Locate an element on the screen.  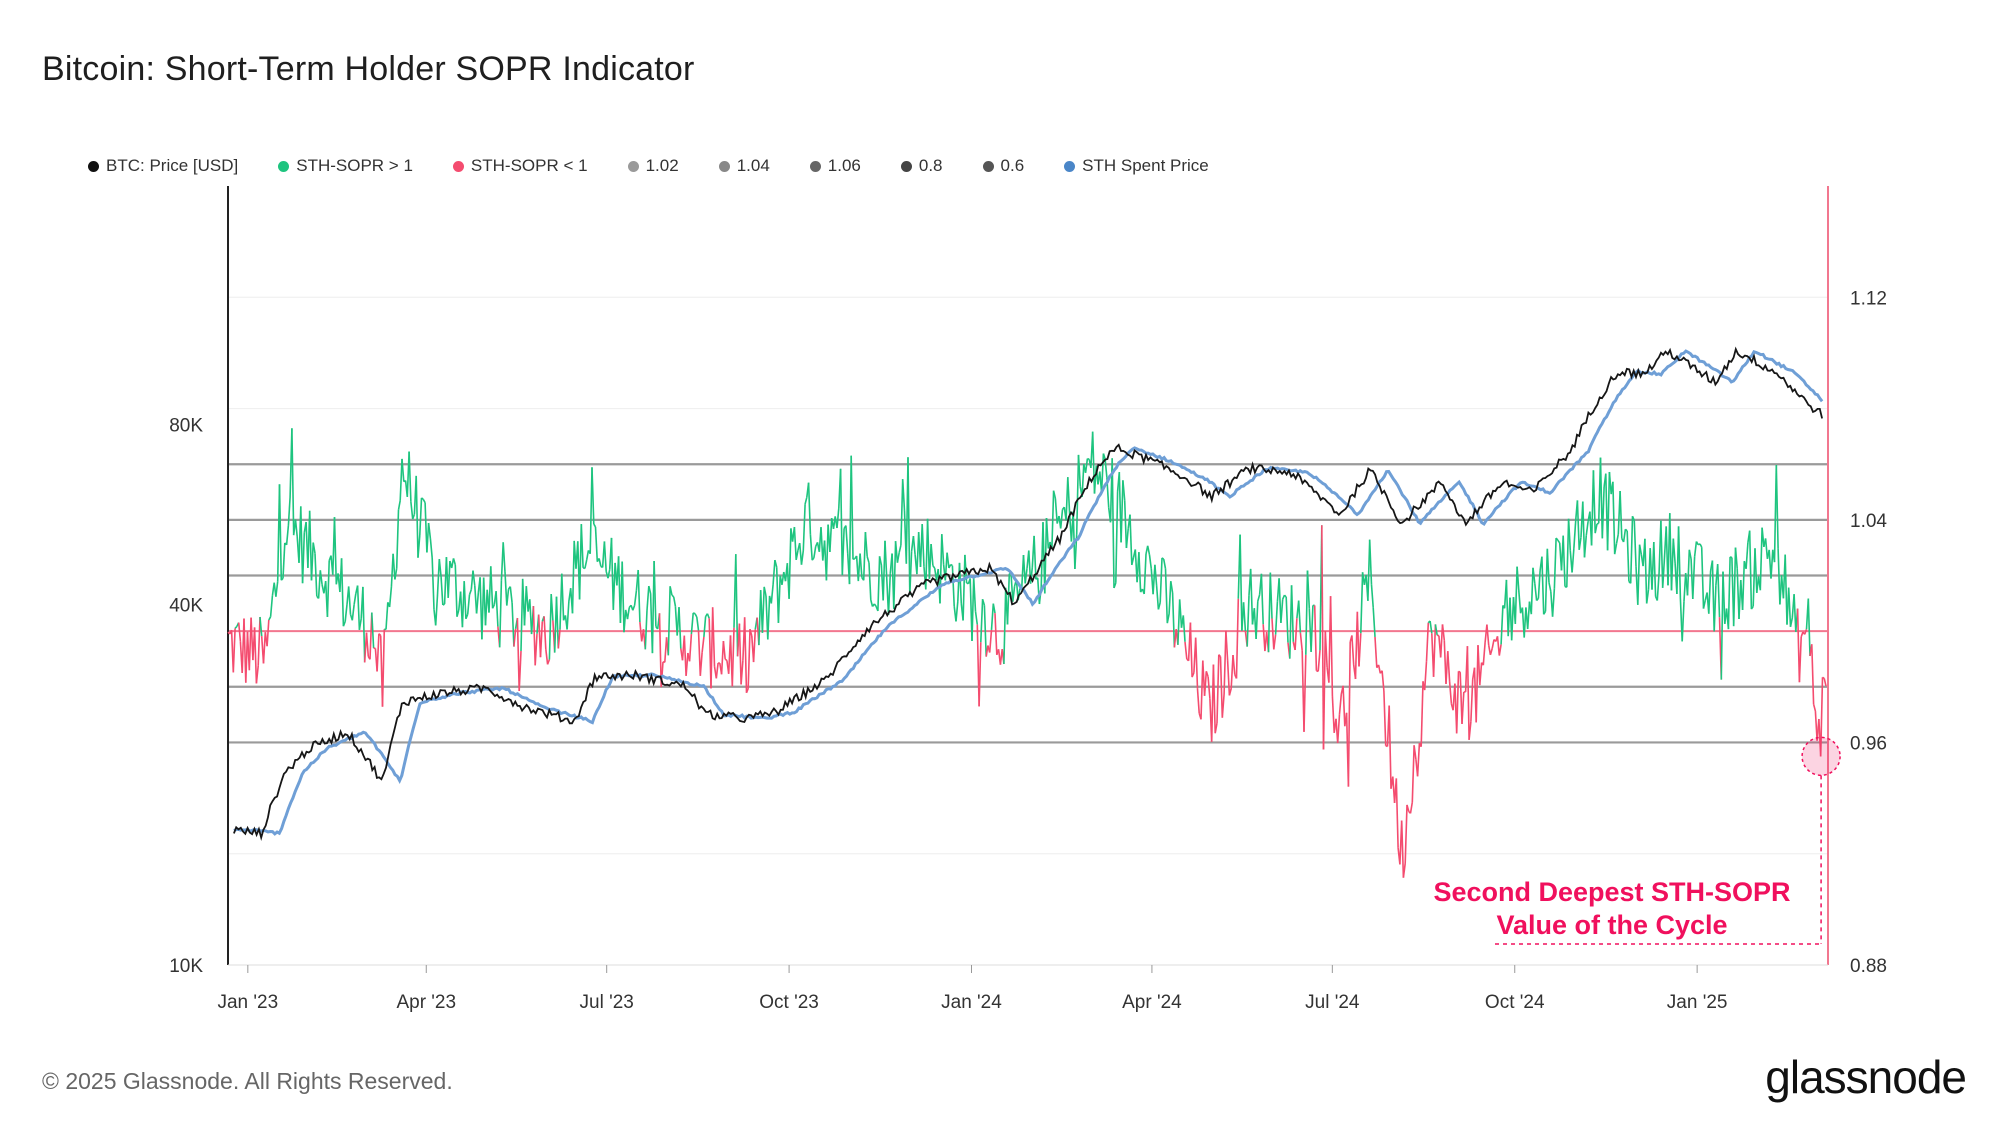
legend-label: STH-SOPR > 1 is located at coordinates (354, 165).